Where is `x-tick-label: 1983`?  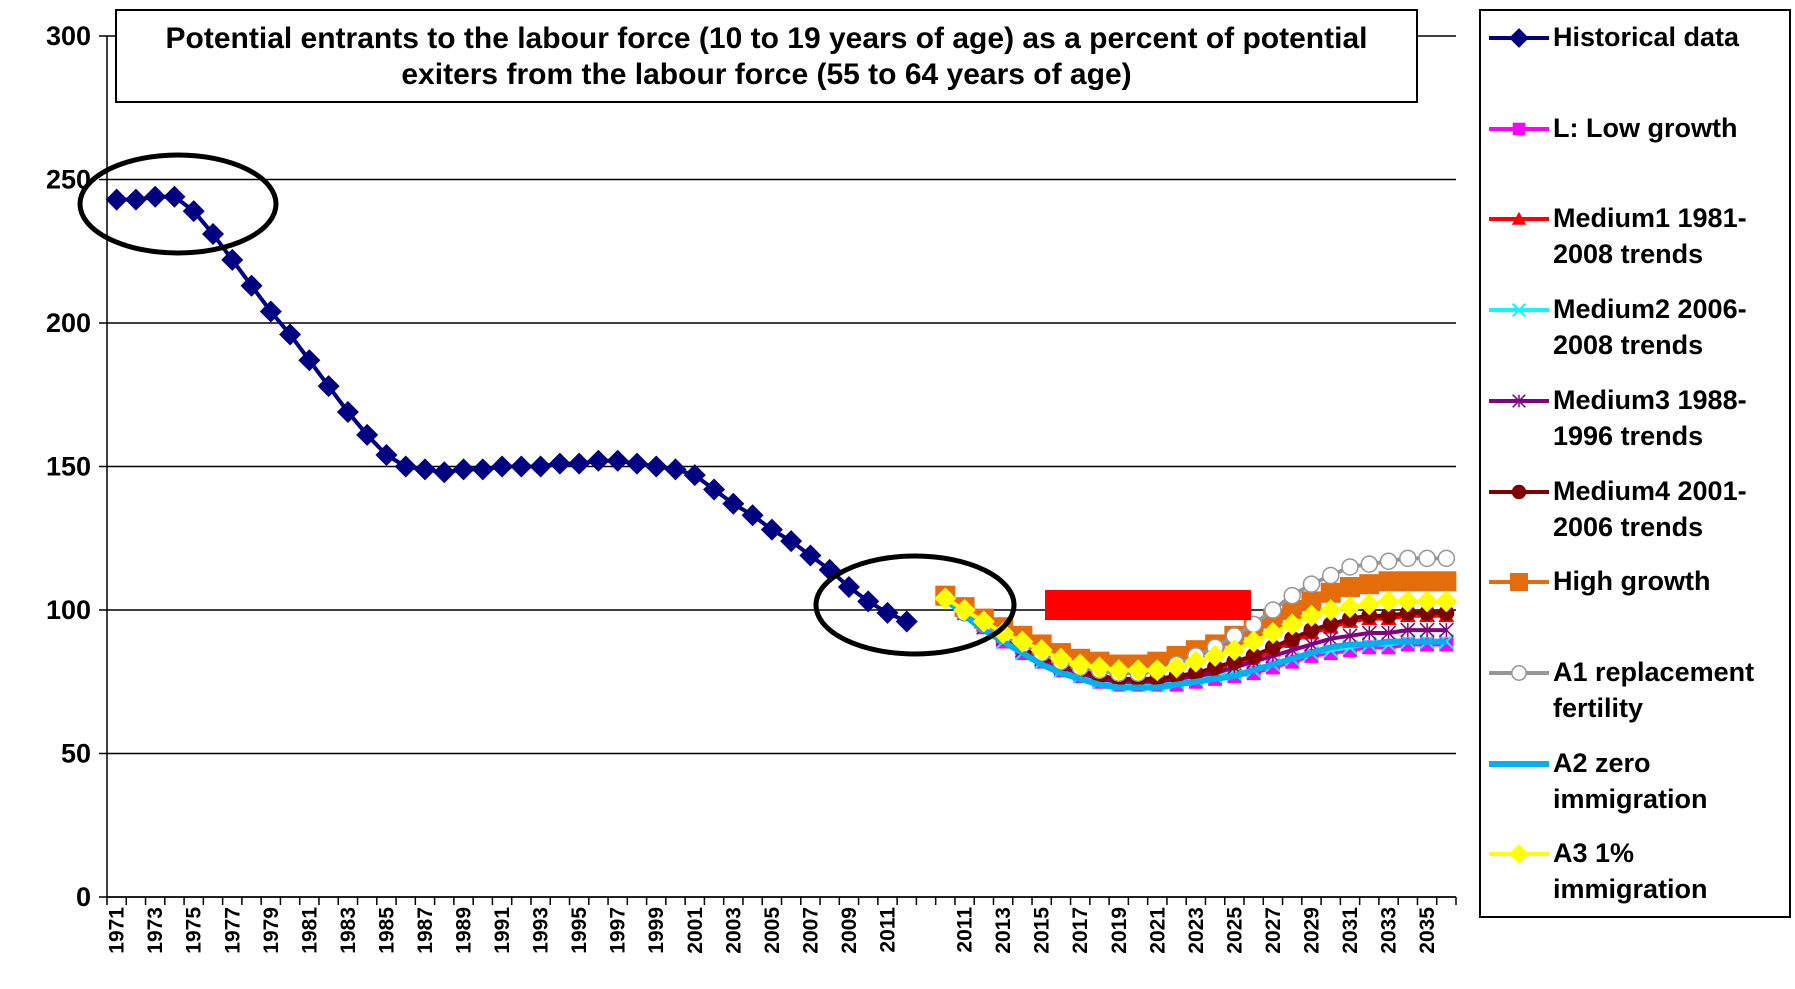 x-tick-label: 1983 is located at coordinates (348, 930).